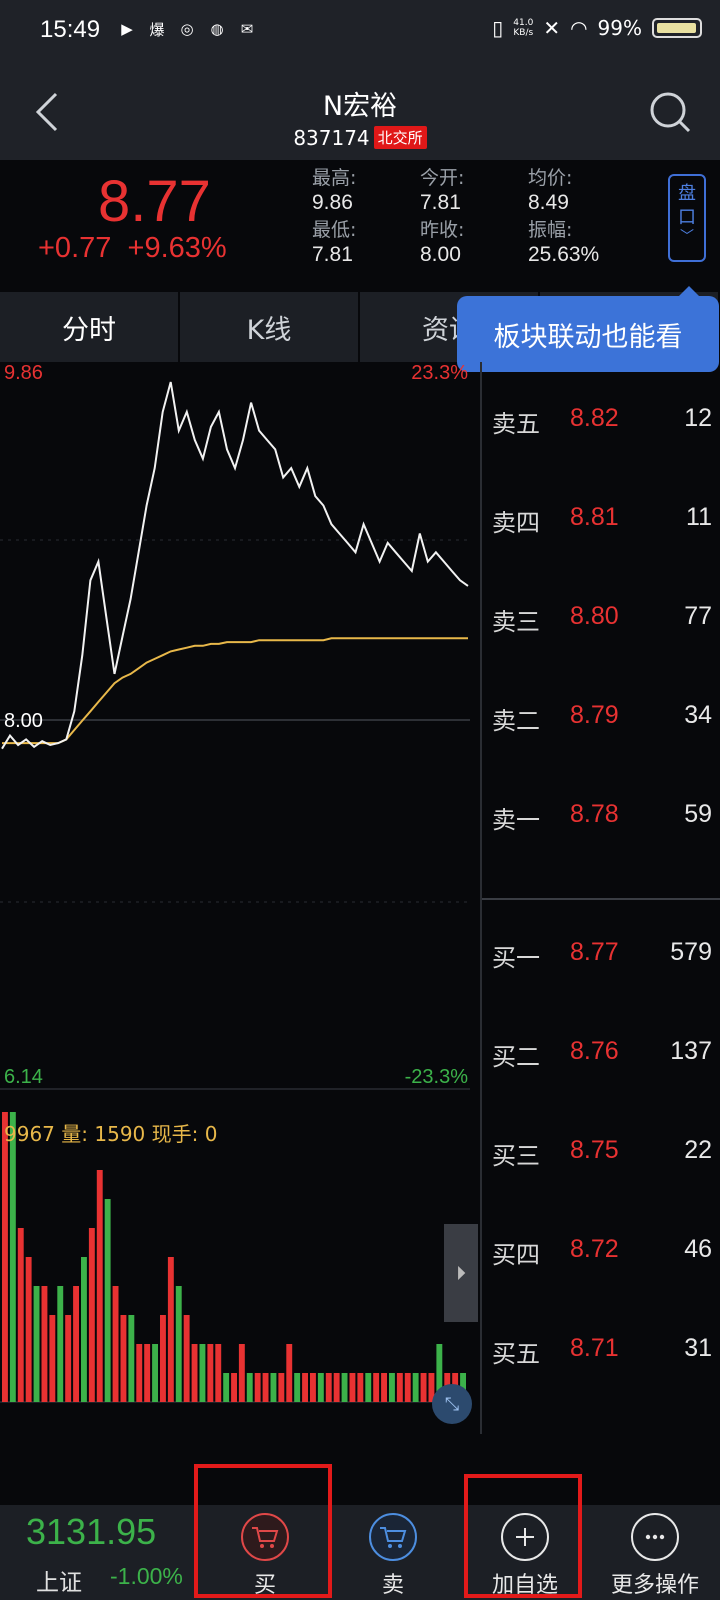 The width and height of the screenshot is (720, 1600). I want to click on more-dots-icon, so click(655, 1537).